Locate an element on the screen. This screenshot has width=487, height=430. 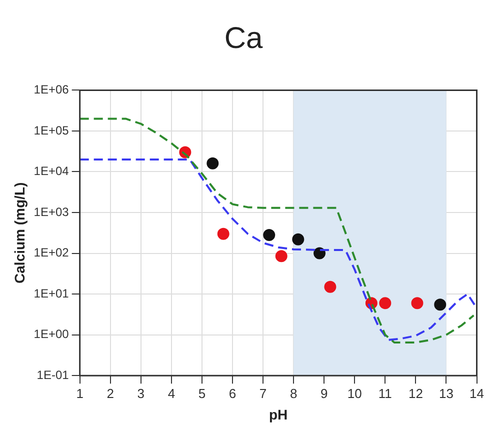
y-tick-label: 1E+05 is located at coordinates (52, 130).